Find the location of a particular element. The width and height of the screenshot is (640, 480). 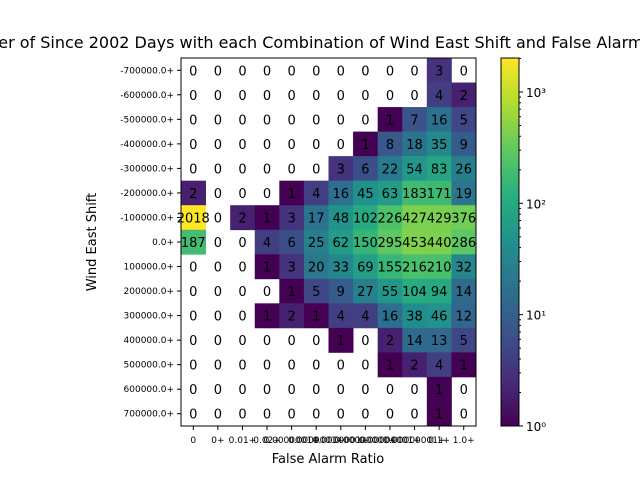

cell-value-label: 453 is located at coordinates (414, 243).